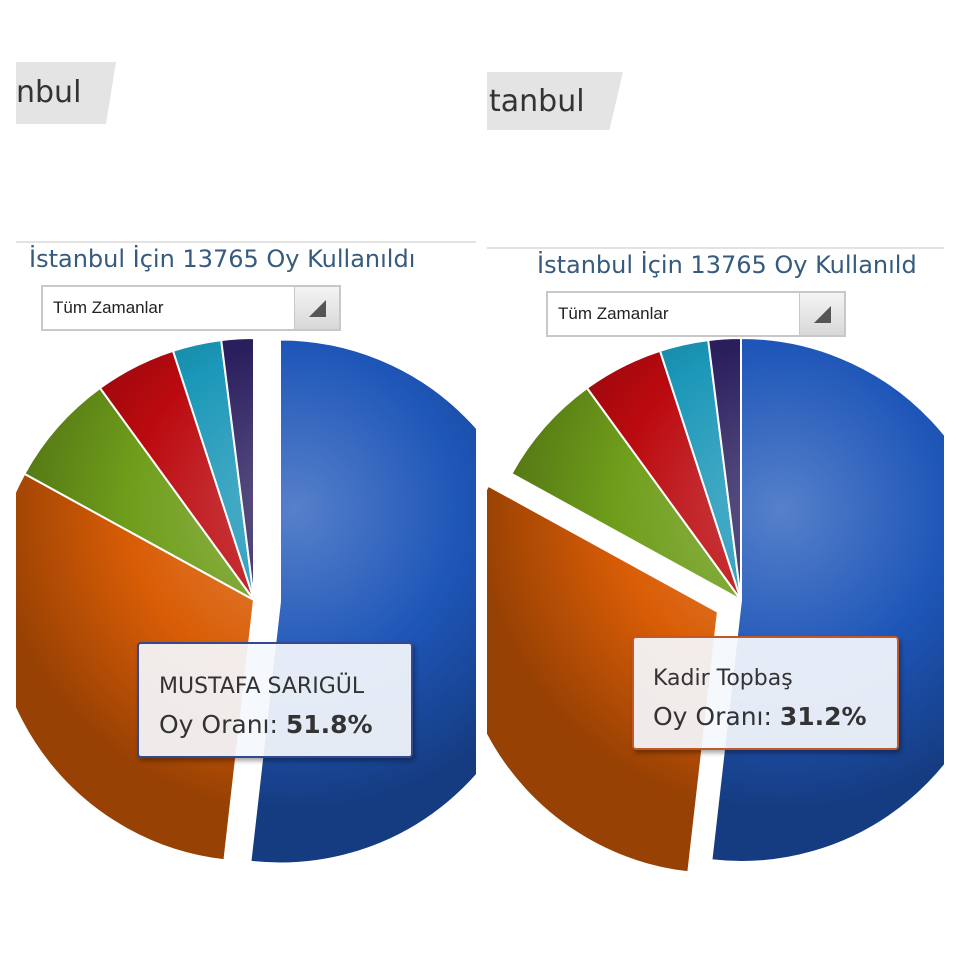  Describe the element at coordinates (49, 92) in the screenshot. I see `city-tab-label: nbul` at that location.